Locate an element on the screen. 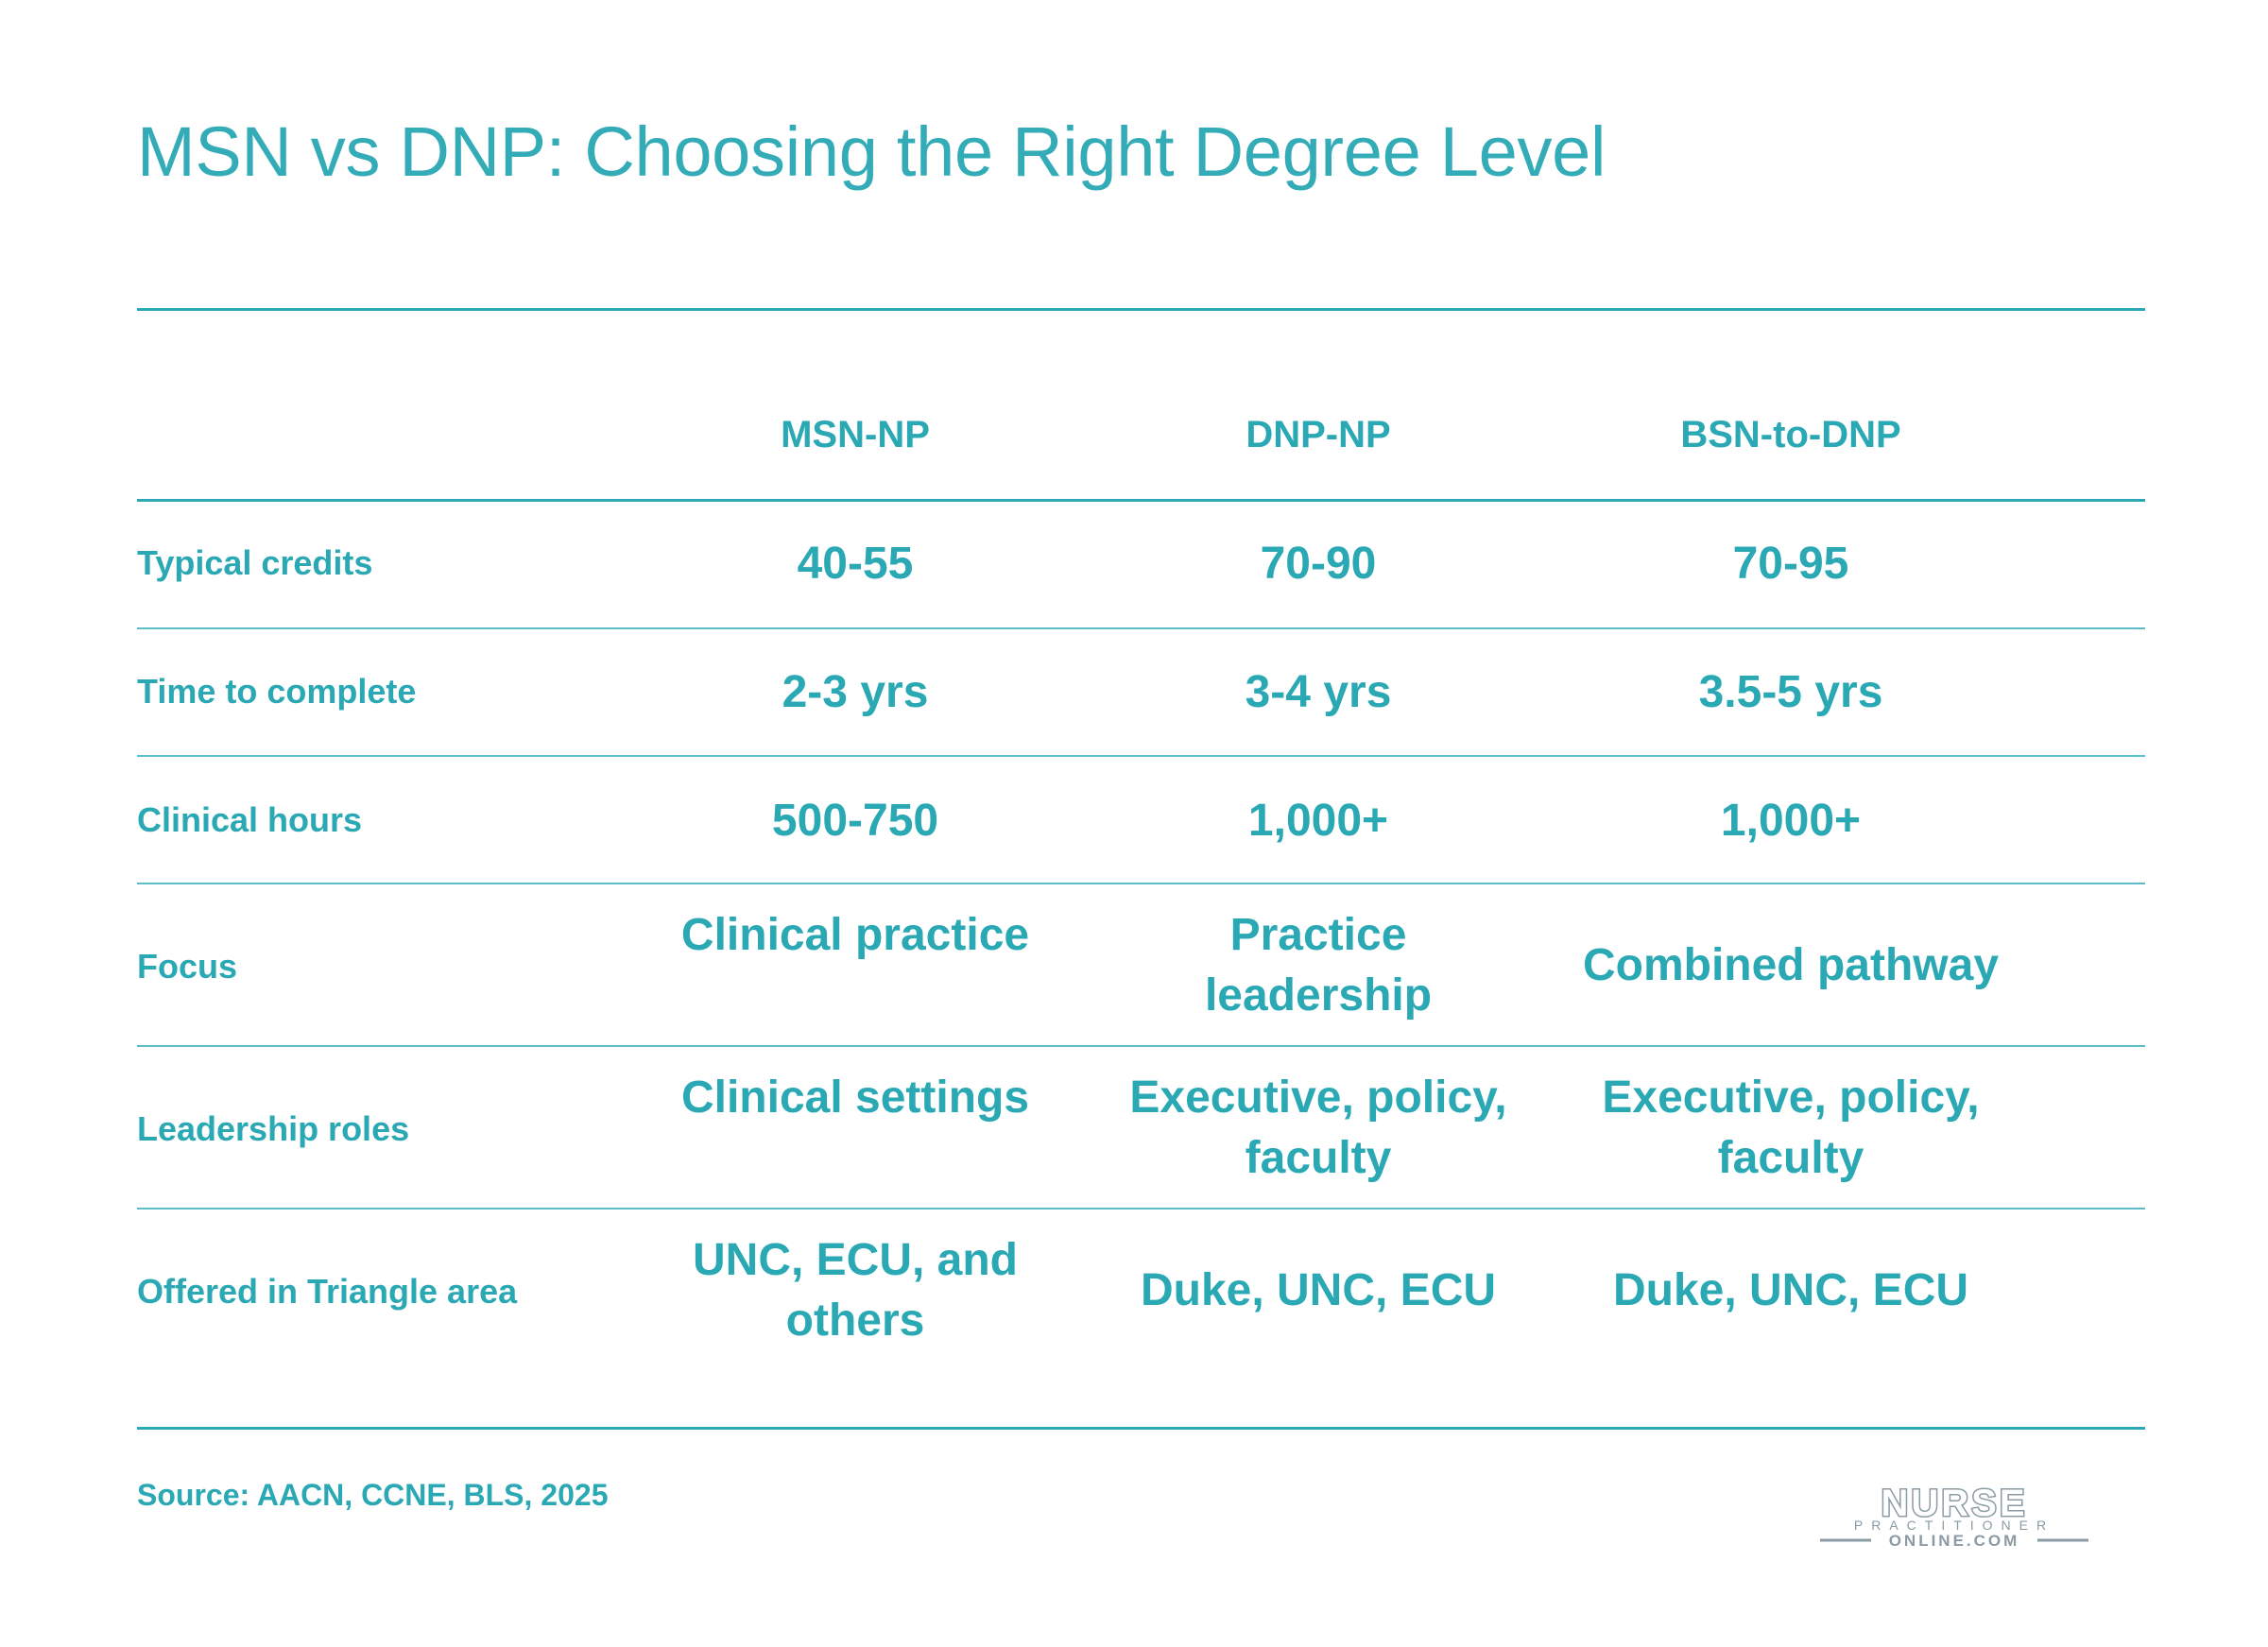  table-cell: Clinical practice is located at coordinates (855, 935).